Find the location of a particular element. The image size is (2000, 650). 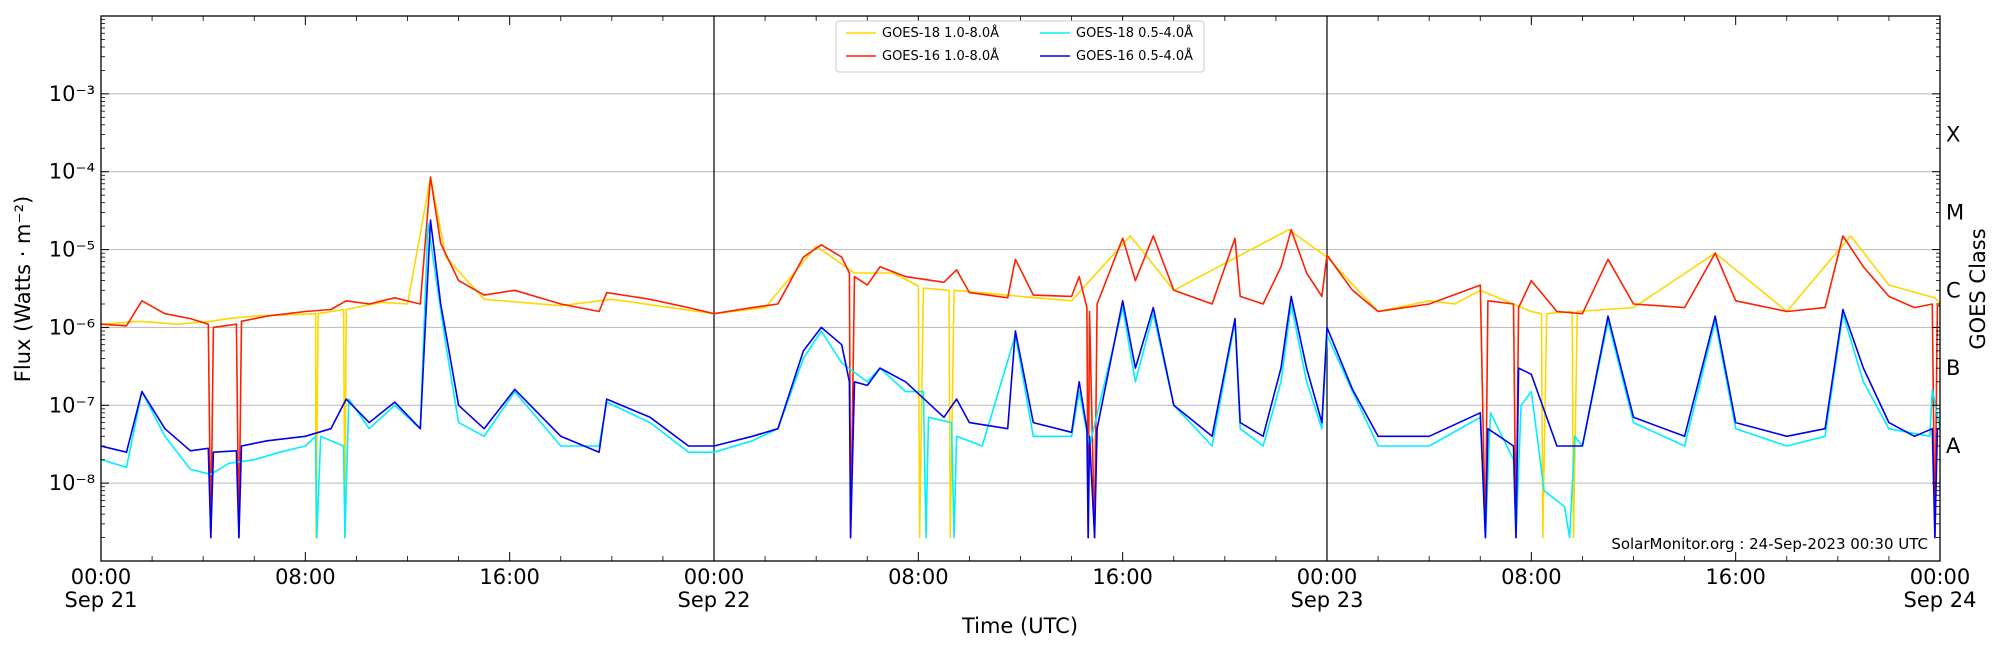

x-tick-time-1: 08:00 is located at coordinates (305, 577).